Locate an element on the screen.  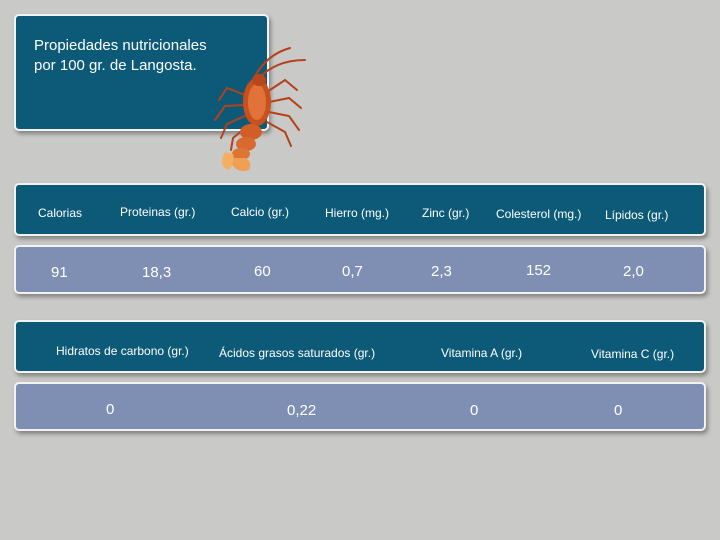
value-hierro: 0,7 is located at coordinates (352, 271).